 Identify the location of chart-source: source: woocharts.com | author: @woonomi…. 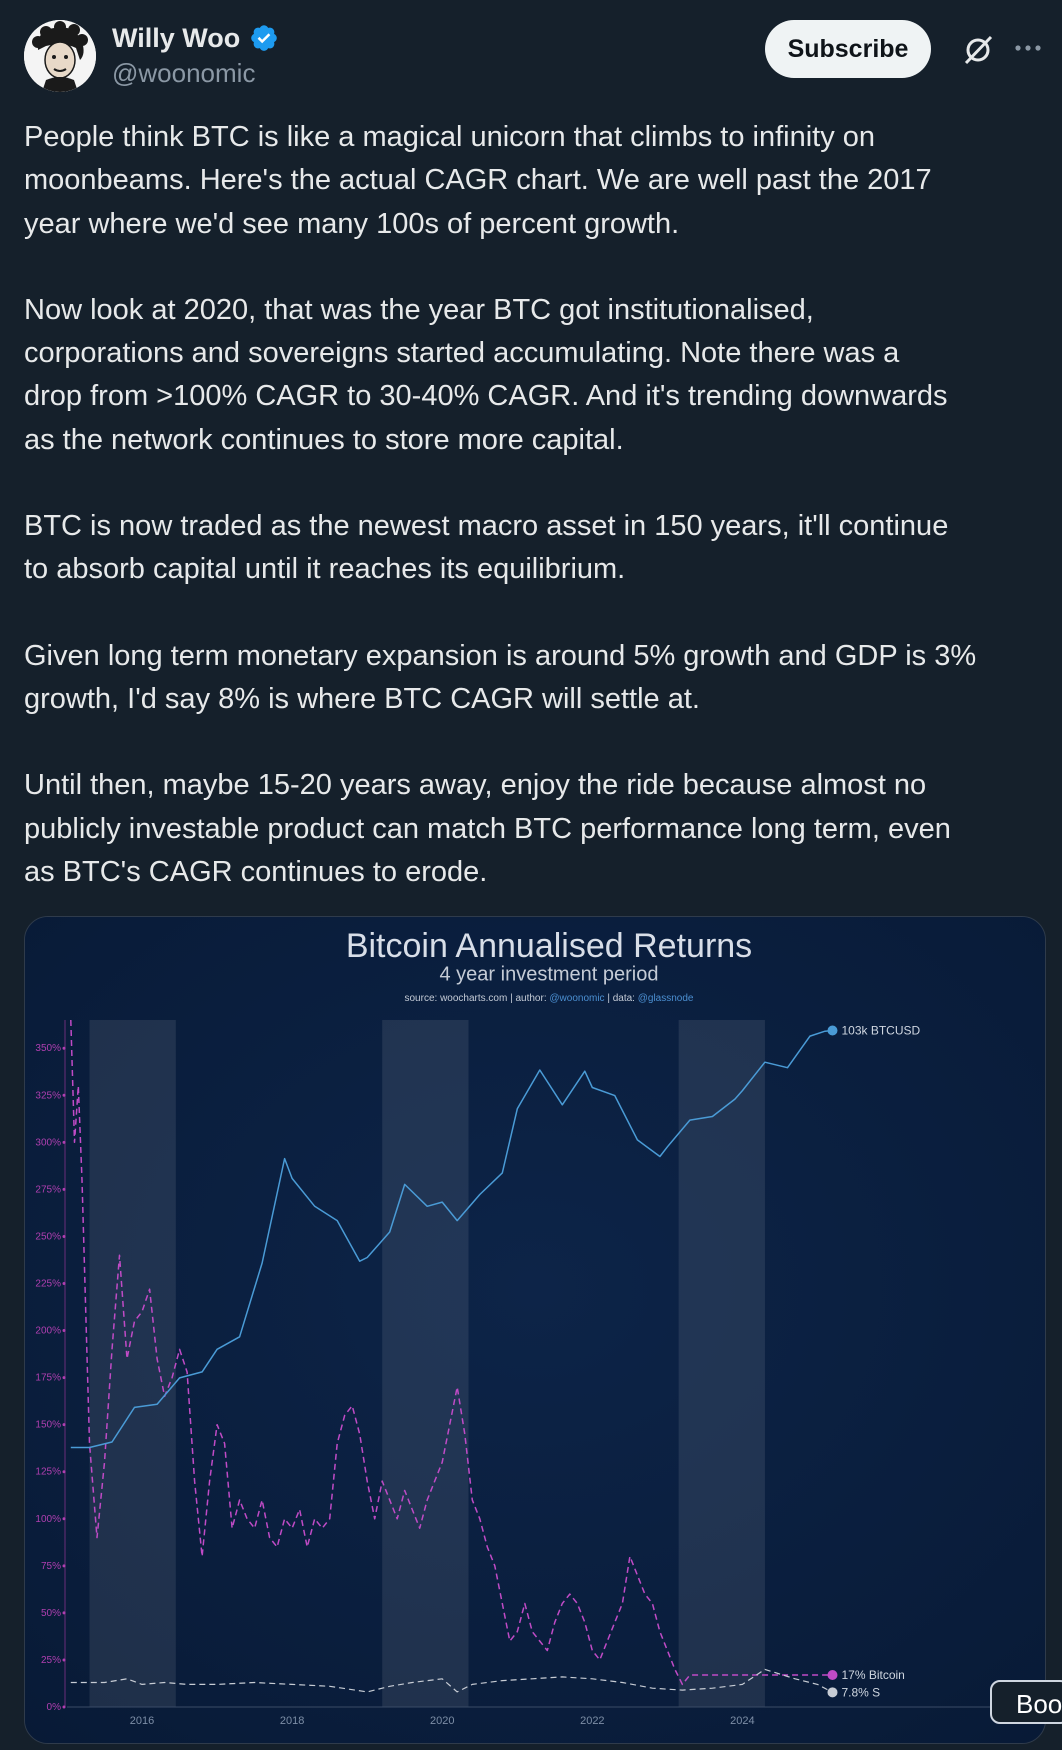
(548, 998).